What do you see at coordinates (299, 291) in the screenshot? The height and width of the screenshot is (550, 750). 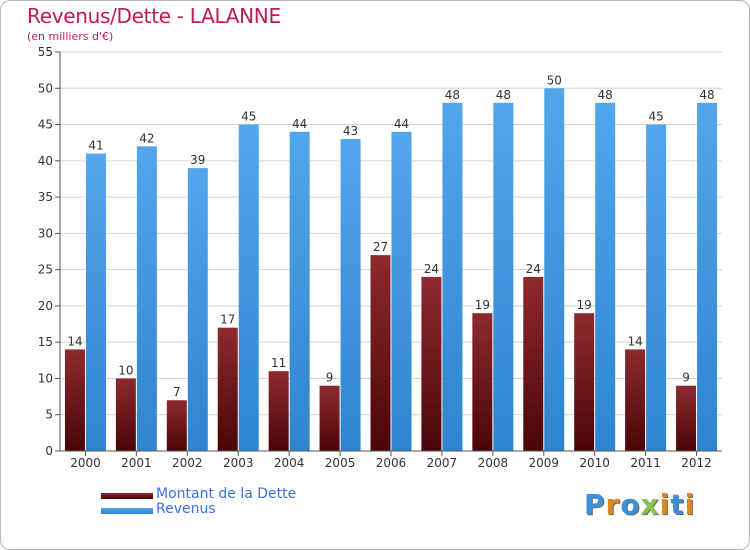 I see `bar-revenus-2004` at bounding box center [299, 291].